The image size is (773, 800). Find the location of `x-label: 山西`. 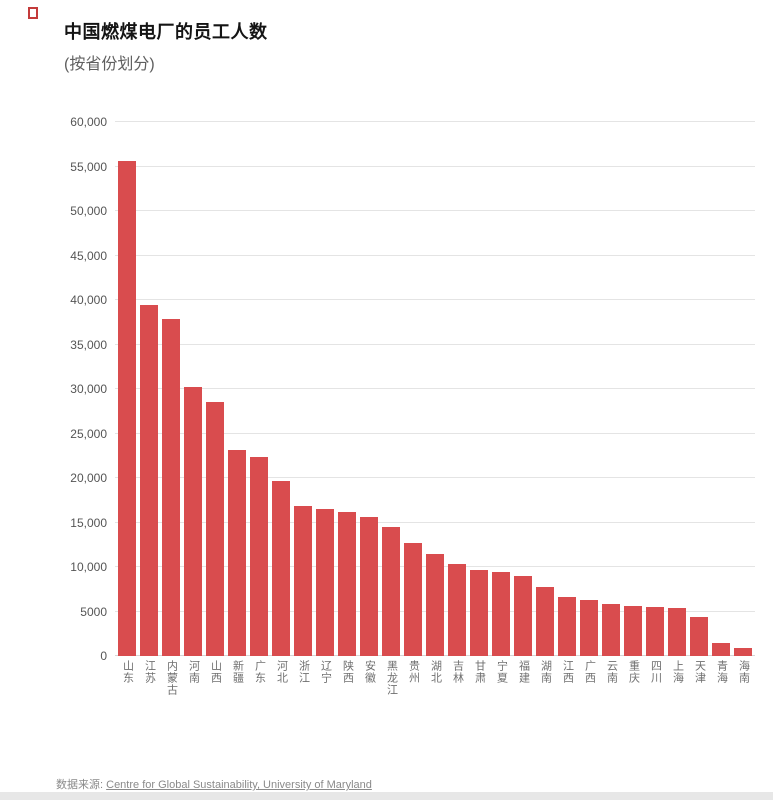

x-label: 山西 is located at coordinates (215, 672).